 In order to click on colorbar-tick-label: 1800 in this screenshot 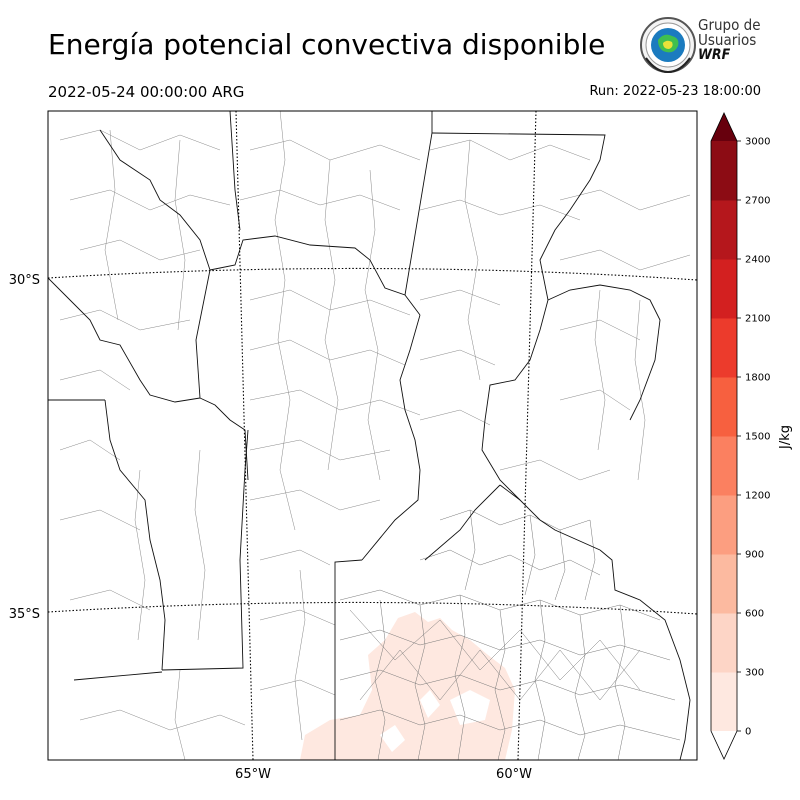, I will do `click(757, 378)`.